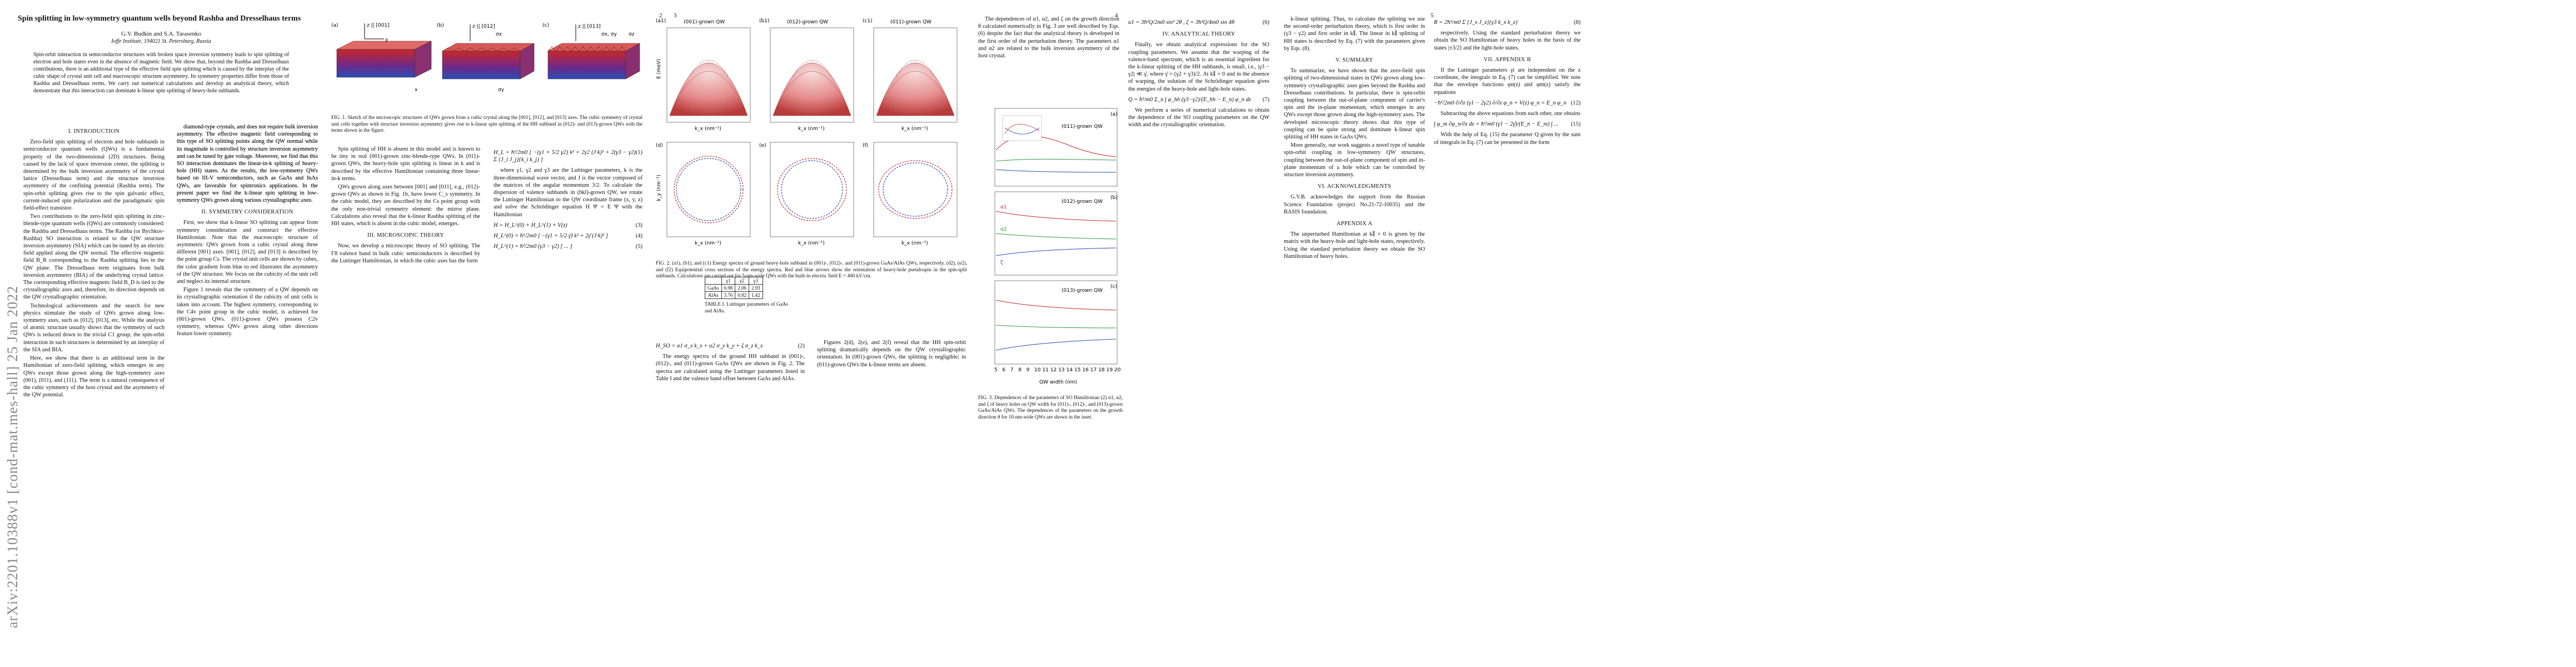  I want to click on axis-label: x, so click(416, 90).